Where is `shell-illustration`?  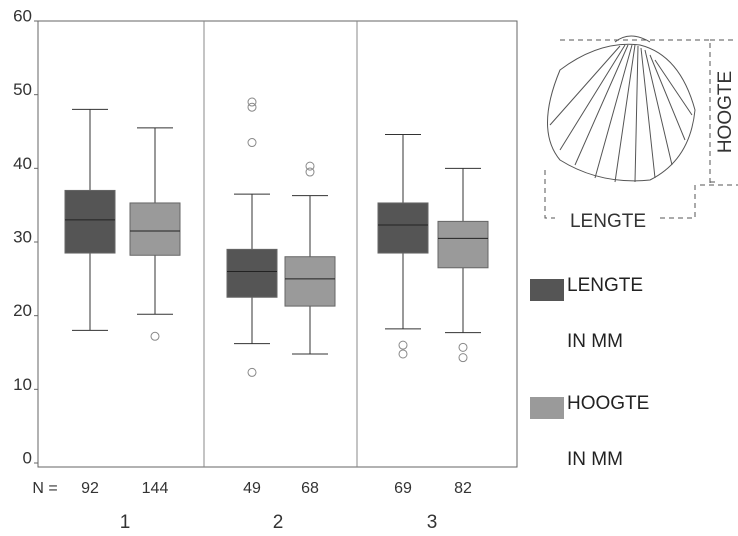 shell-illustration is located at coordinates (641, 127).